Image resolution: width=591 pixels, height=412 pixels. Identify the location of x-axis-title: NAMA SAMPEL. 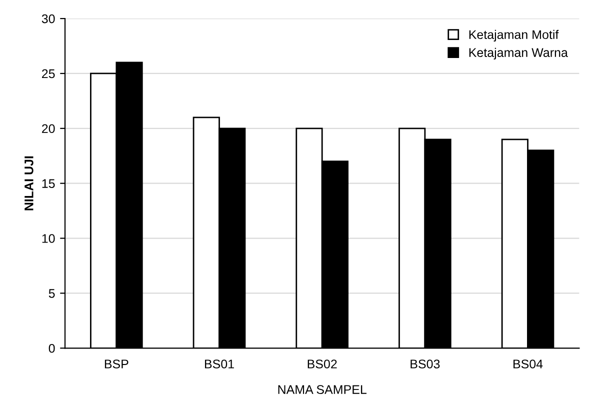
(322, 389).